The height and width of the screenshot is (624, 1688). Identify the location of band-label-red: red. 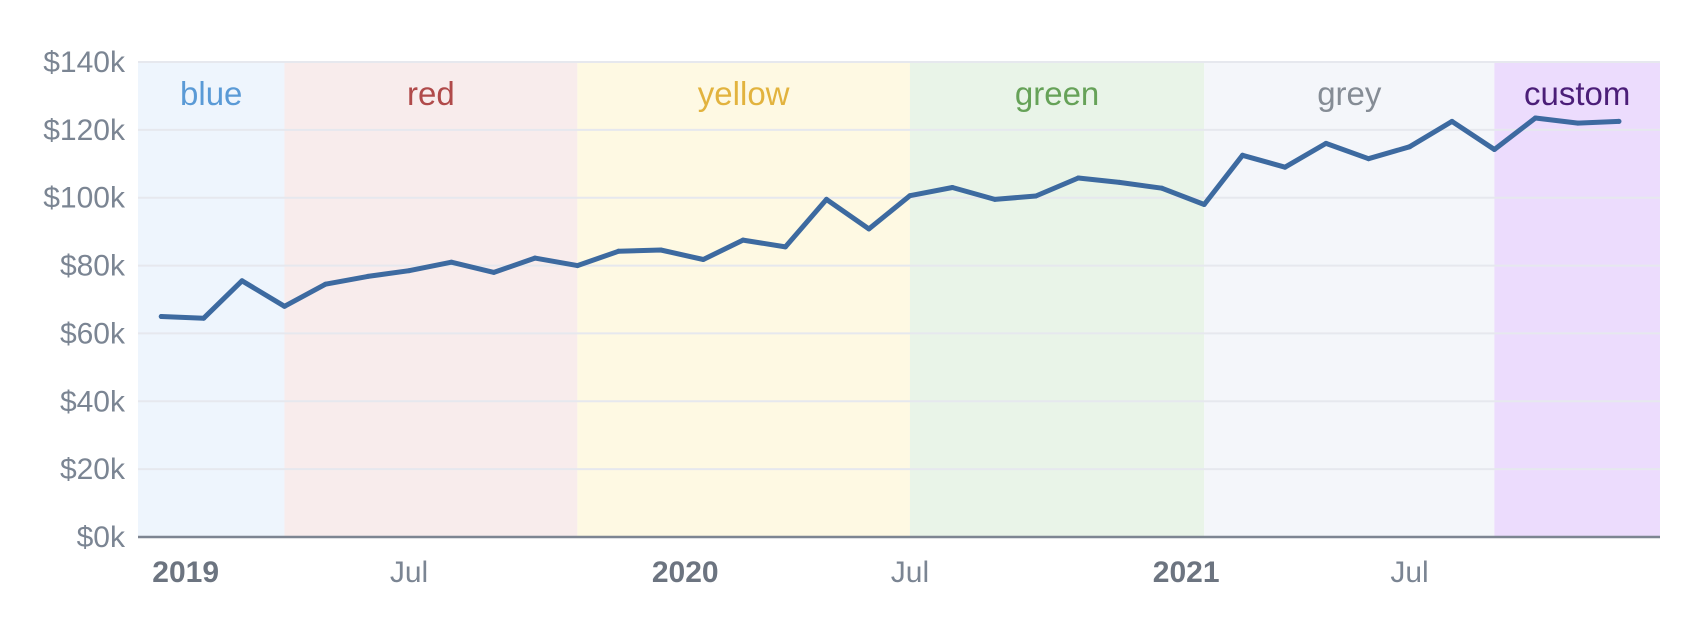
(431, 93).